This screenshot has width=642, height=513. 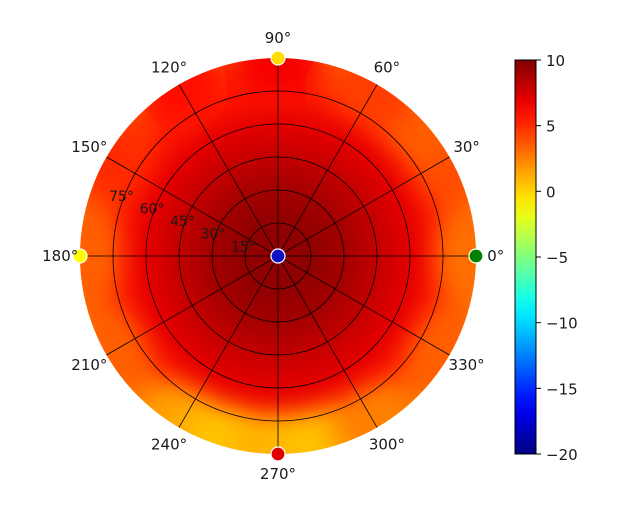 What do you see at coordinates (551, 127) in the screenshot?
I see `colorbar-tick-label-1: 5` at bounding box center [551, 127].